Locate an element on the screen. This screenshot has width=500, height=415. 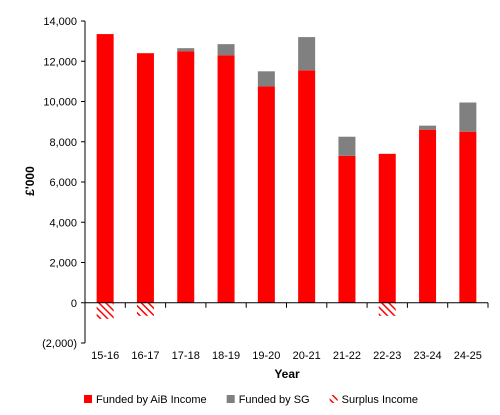
legend-label: Funded by AiB Income is located at coordinates (151, 400).